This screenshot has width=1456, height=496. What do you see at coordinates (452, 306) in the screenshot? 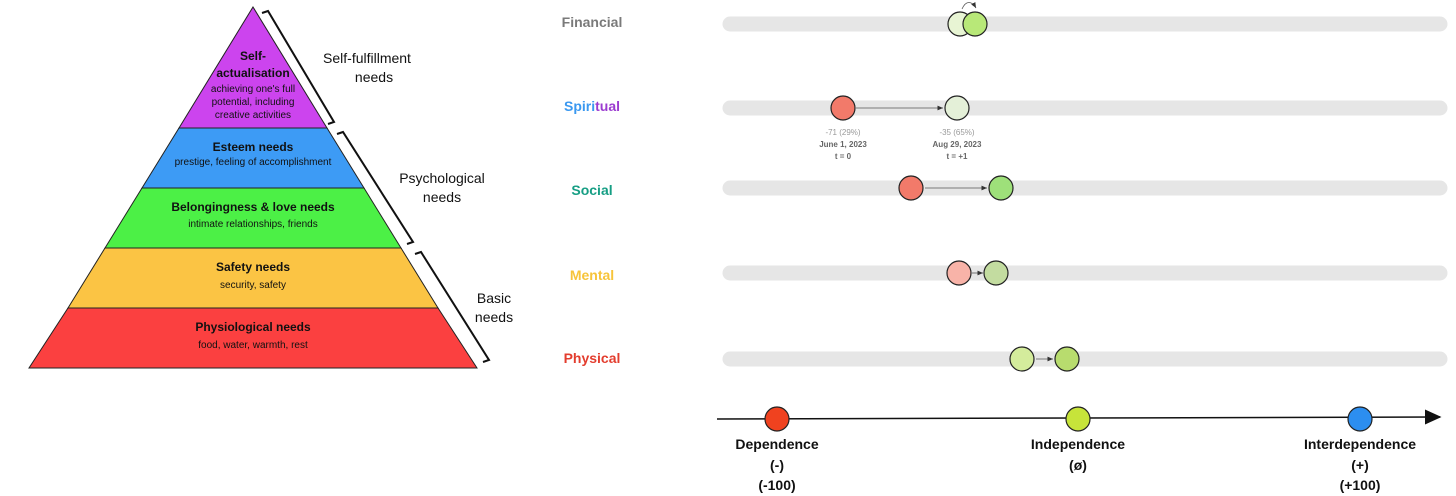
I see `bracket-basic` at bounding box center [452, 306].